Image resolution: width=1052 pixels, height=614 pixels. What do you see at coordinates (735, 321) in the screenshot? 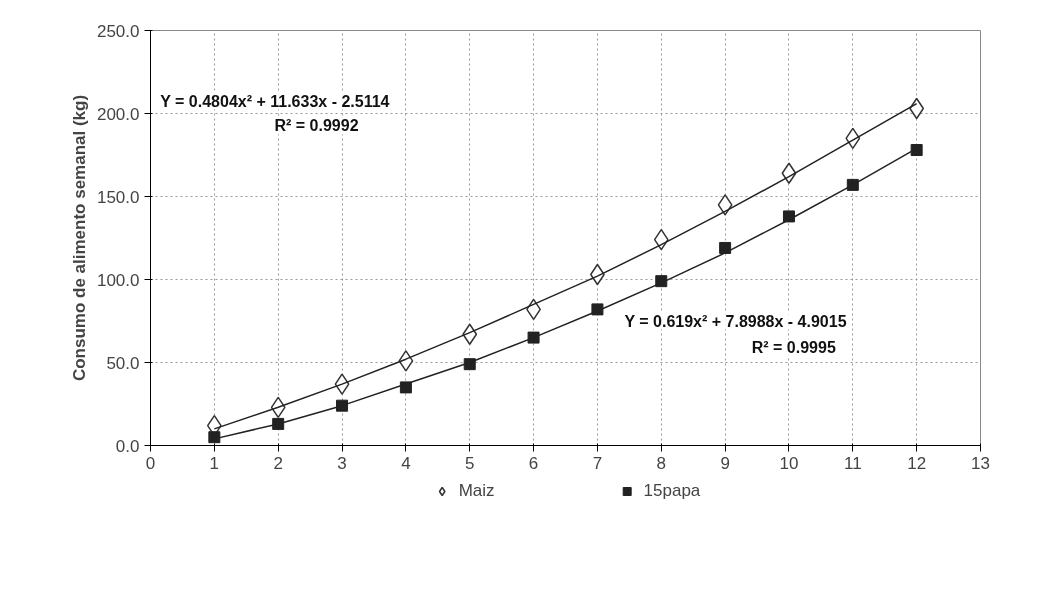
I see `annotation: Y = 0.619x² + 7.8988x - 4.9015` at bounding box center [735, 321].